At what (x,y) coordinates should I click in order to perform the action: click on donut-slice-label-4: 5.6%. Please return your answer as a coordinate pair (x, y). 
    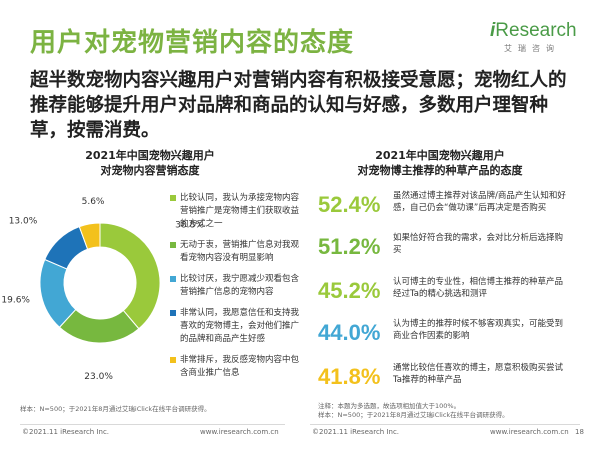
    Looking at the image, I should click on (93, 202).